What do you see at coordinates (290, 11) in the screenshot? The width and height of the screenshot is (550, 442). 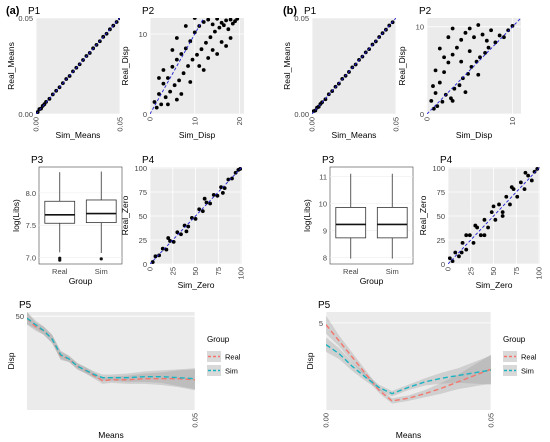 I see `panel-label-b: (b)` at bounding box center [290, 11].